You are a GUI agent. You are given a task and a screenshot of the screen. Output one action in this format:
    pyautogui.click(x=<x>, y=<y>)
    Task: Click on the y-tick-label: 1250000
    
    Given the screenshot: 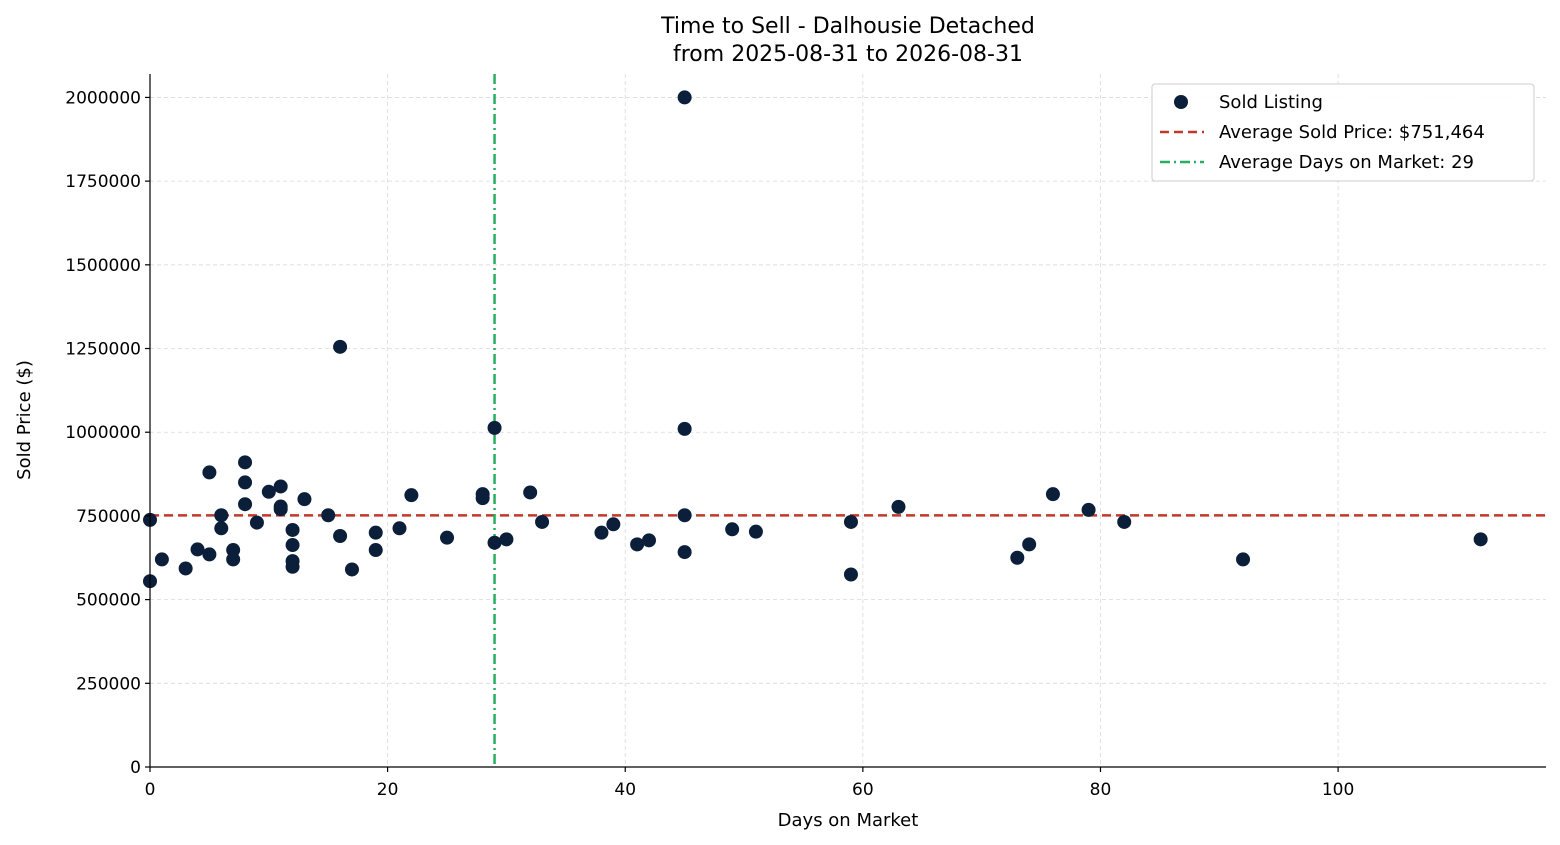 What is the action you would take?
    pyautogui.click(x=103, y=350)
    